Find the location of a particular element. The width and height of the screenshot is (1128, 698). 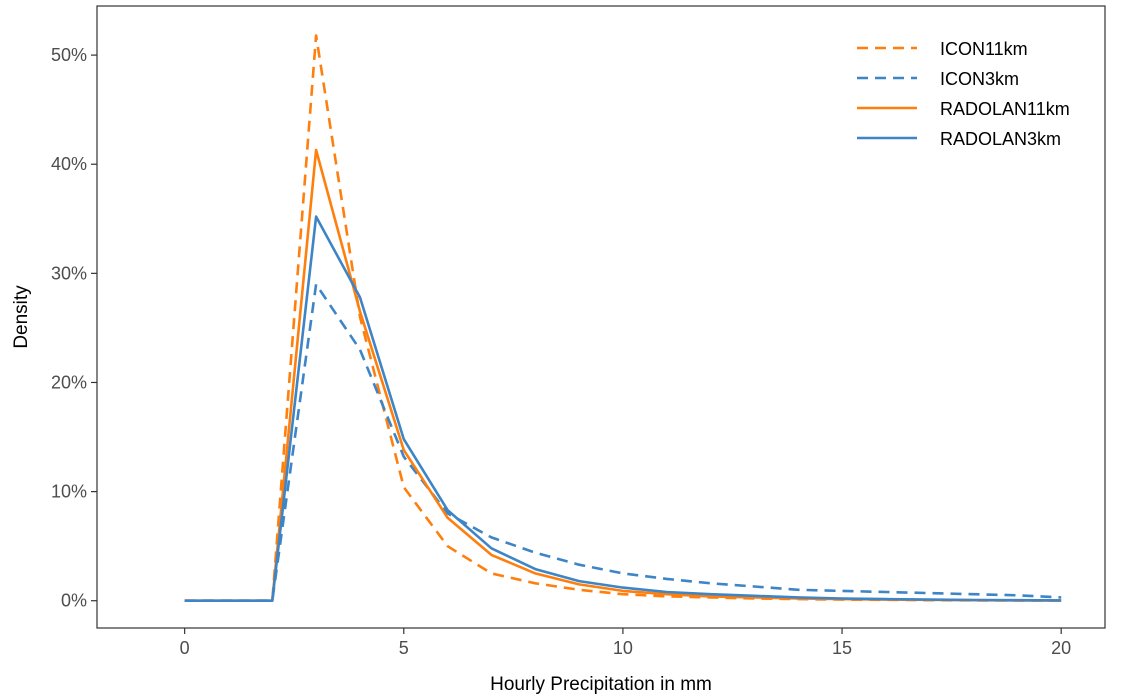

legend-label-radolan3km: RADOLAN3km is located at coordinates (1000, 139).